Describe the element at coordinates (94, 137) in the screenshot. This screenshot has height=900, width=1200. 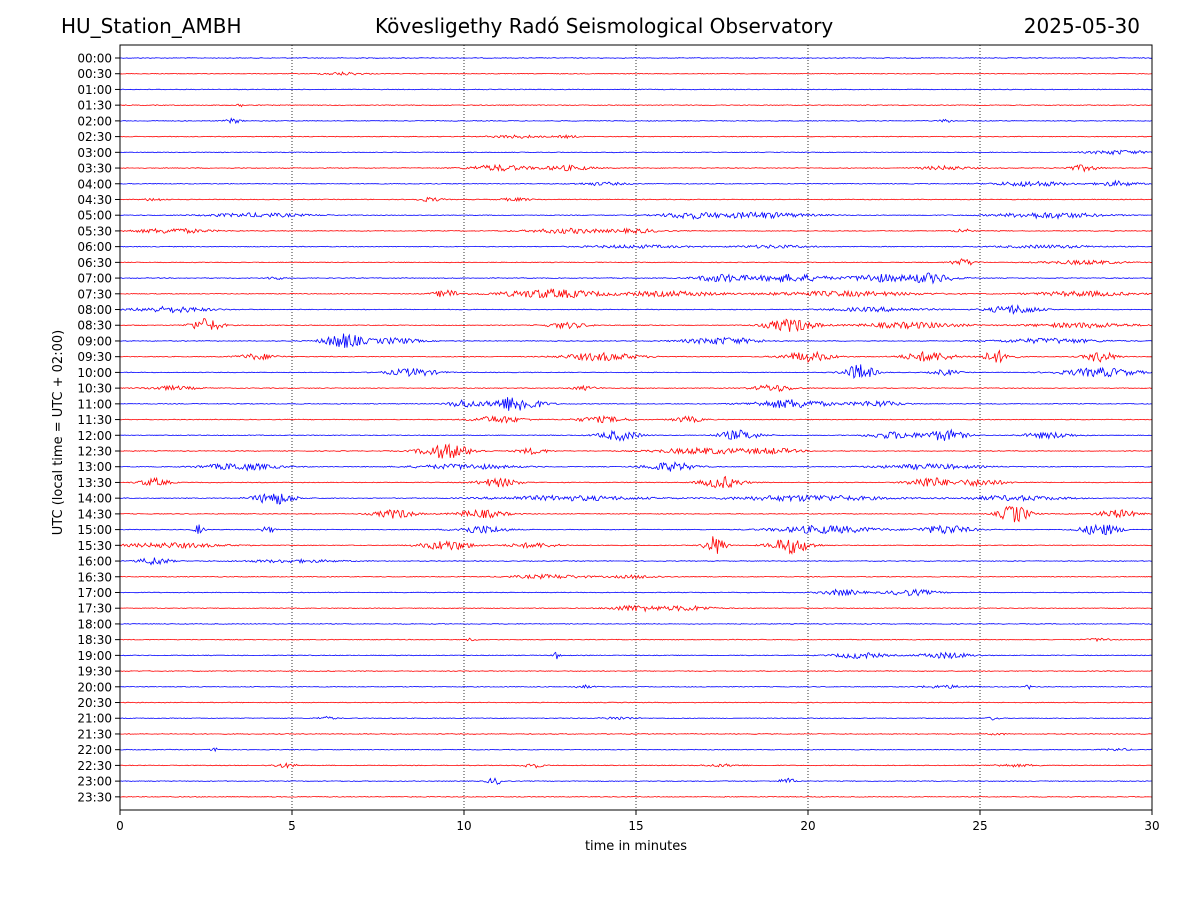
I see `y-tick-label: 02:30` at that location.